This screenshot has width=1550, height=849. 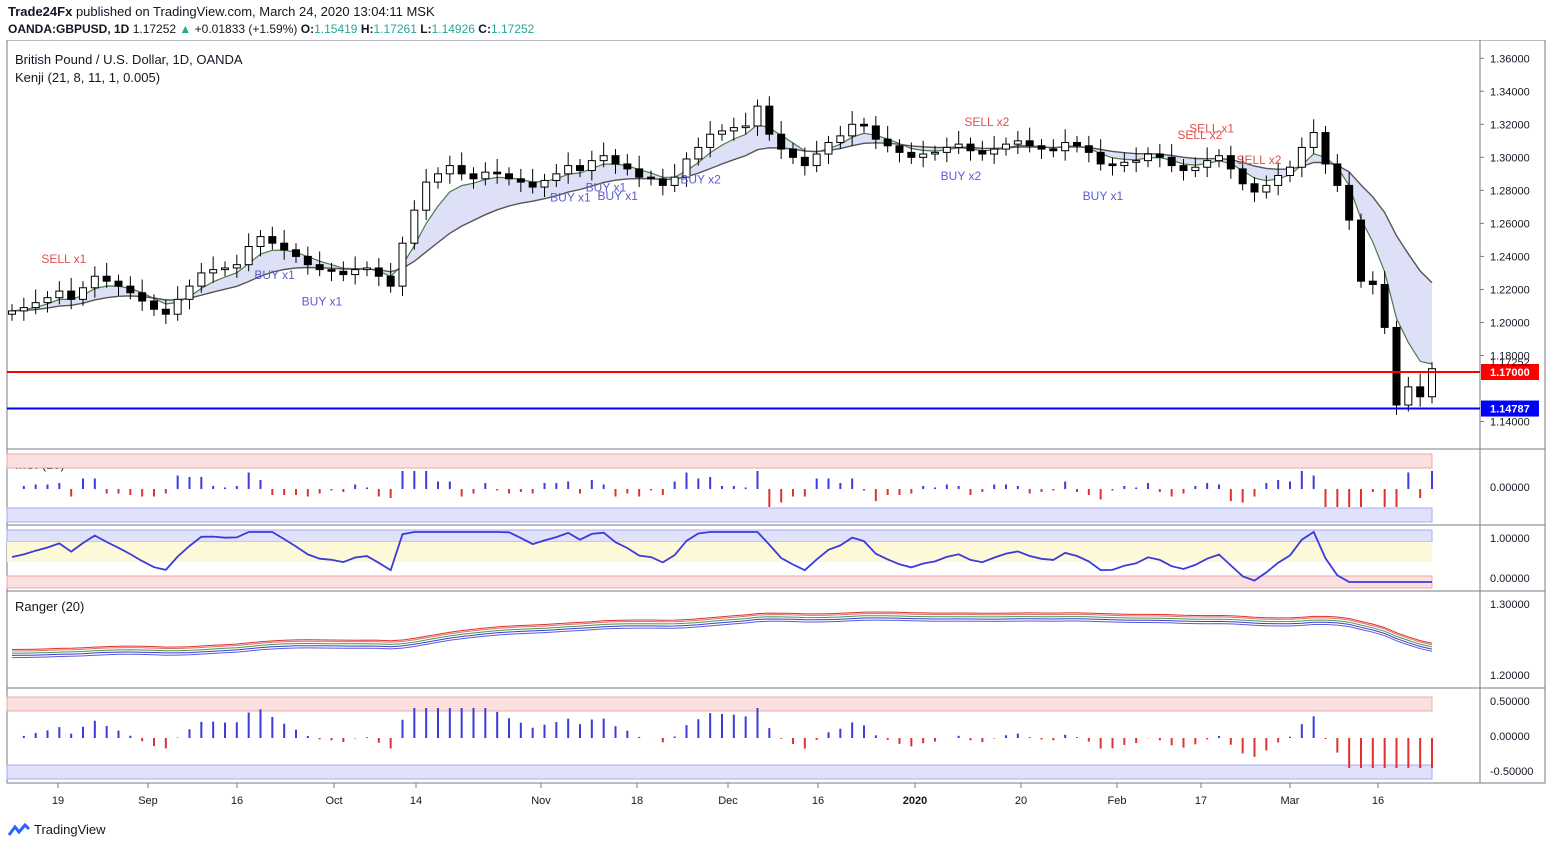 I want to click on time-tick-label: Oct, so click(x=333, y=801).